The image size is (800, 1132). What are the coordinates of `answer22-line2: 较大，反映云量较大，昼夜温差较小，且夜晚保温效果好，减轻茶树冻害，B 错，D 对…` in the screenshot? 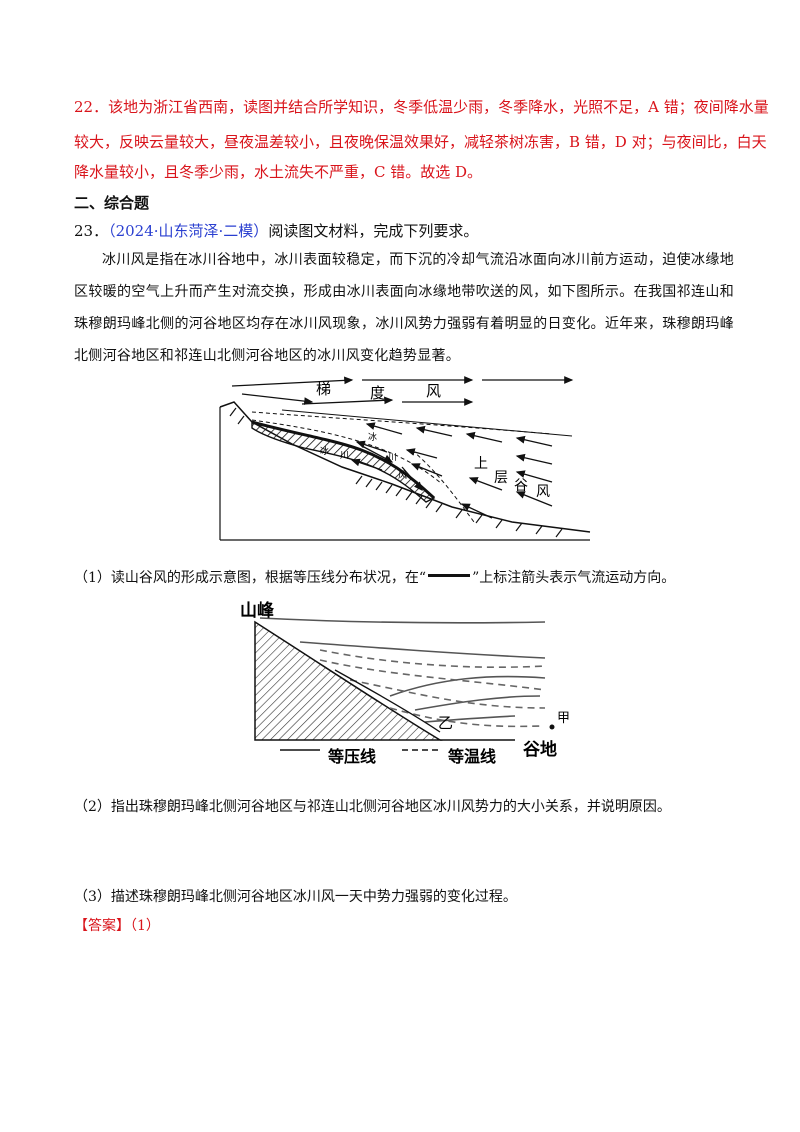 It's located at (420, 142).